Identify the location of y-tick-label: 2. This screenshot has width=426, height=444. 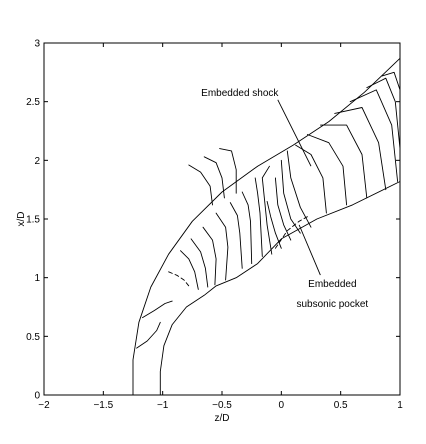
(37, 161).